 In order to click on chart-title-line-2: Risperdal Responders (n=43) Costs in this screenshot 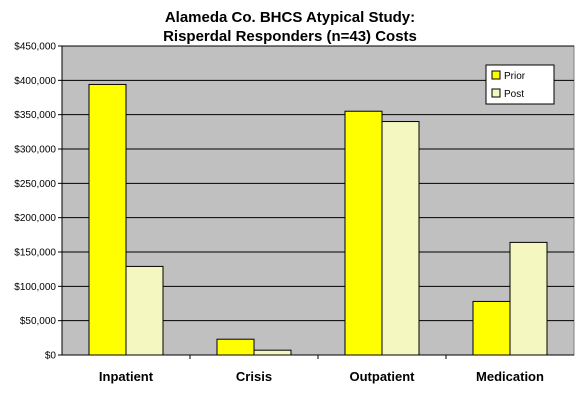, I will do `click(290, 36)`.